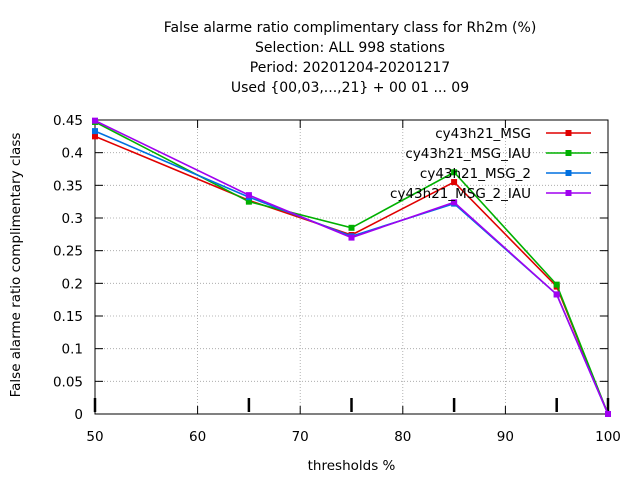 Image resolution: width=640 pixels, height=480 pixels. What do you see at coordinates (608, 437) in the screenshot?
I see `x-tick-label: 100` at bounding box center [608, 437].